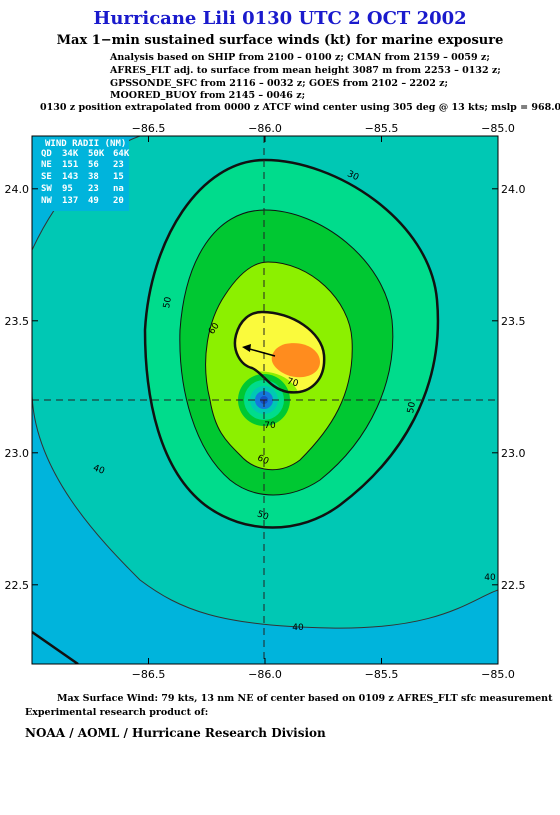 This screenshot has width=560, height=815. What do you see at coordinates (246, 348) in the screenshot?
I see `storm-motion-arrowhead` at bounding box center [246, 348].